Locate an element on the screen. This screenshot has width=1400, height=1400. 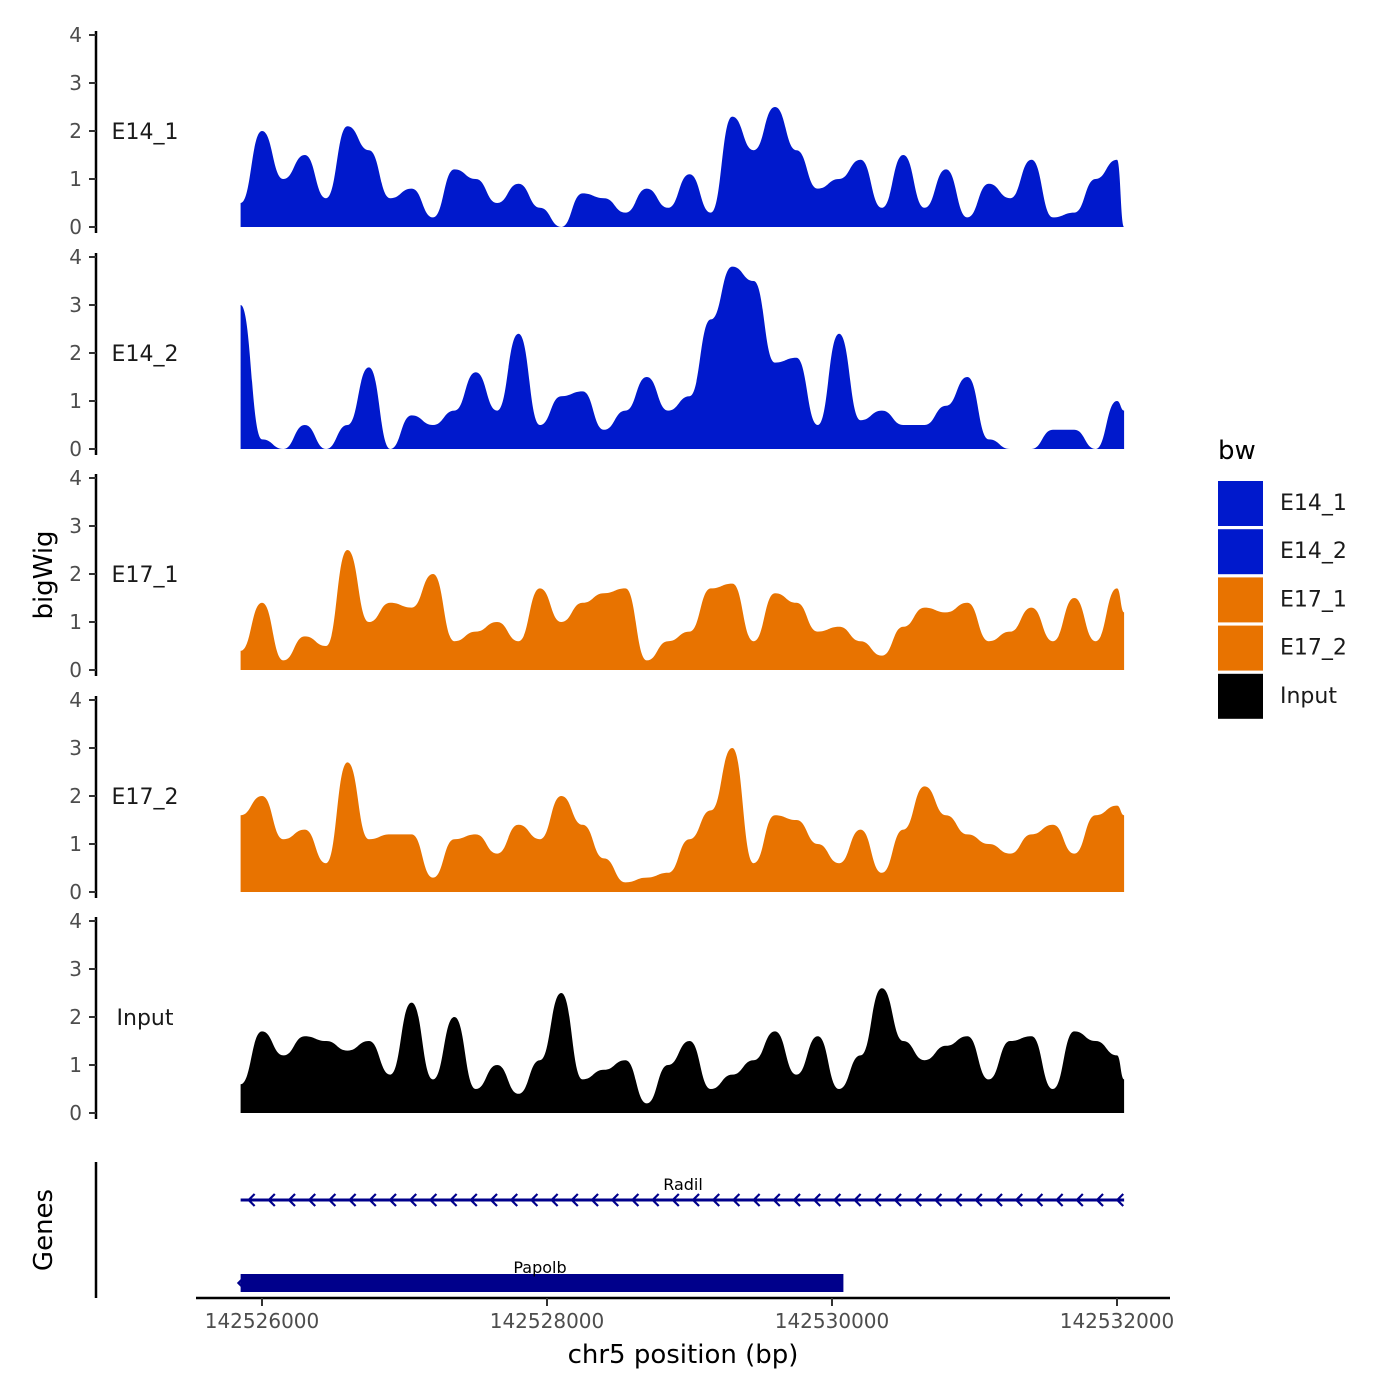
gene-label-Papolb: Papolb is located at coordinates (539, 1267).